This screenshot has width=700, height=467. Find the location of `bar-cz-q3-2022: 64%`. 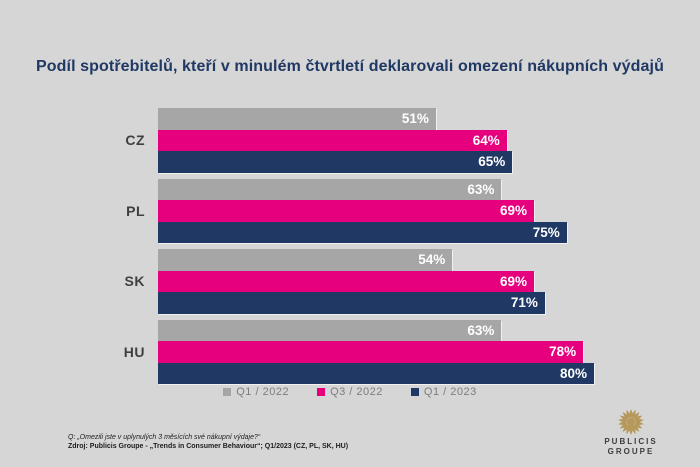

bar-cz-q3-2022: 64% is located at coordinates (332, 140).